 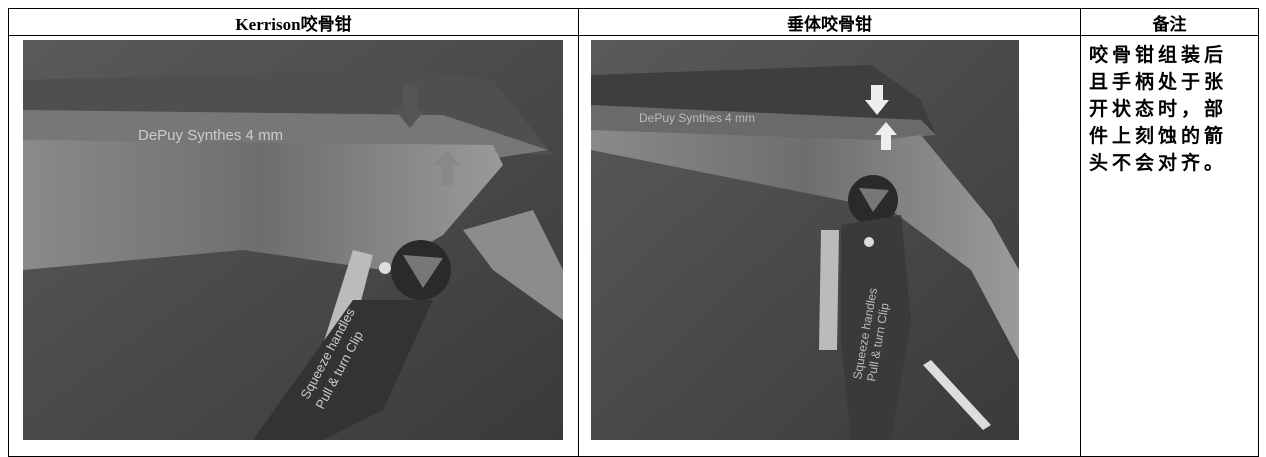 I want to click on header-row: Kerrison咬骨钳 垂体咬骨钳 备注, so click(x=633, y=22).